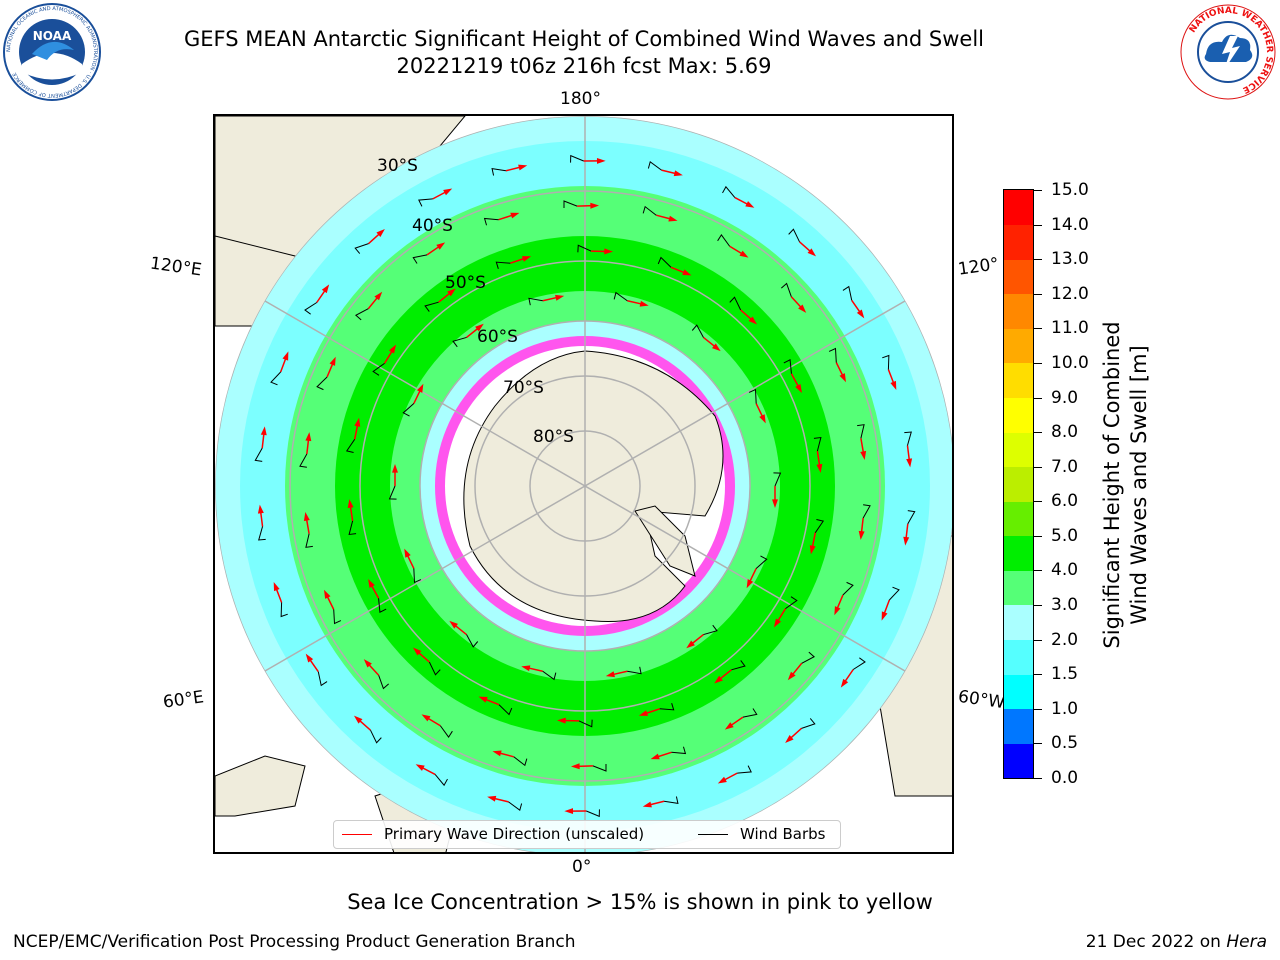  Describe the element at coordinates (783, 834) in the screenshot. I see `legend-wind-label: Wind Barbs` at that location.